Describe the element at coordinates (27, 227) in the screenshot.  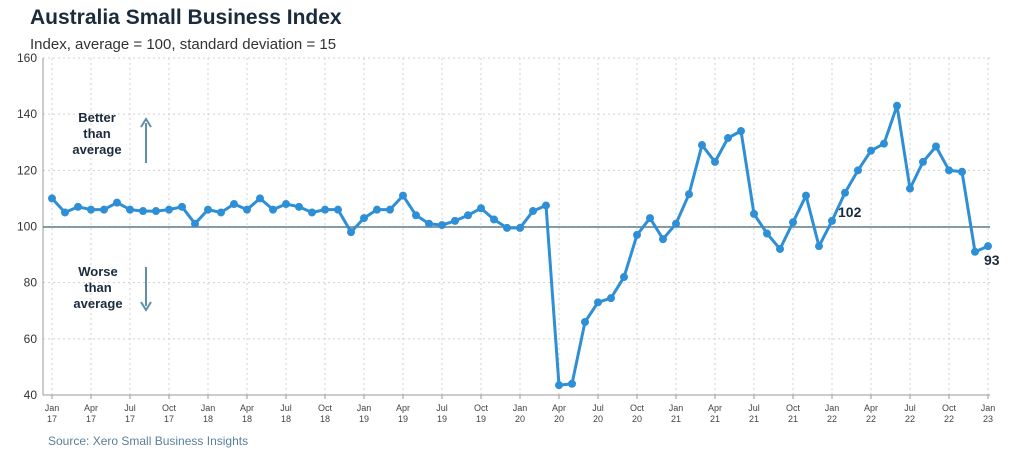
I see `y-tick-label: 100` at that location.